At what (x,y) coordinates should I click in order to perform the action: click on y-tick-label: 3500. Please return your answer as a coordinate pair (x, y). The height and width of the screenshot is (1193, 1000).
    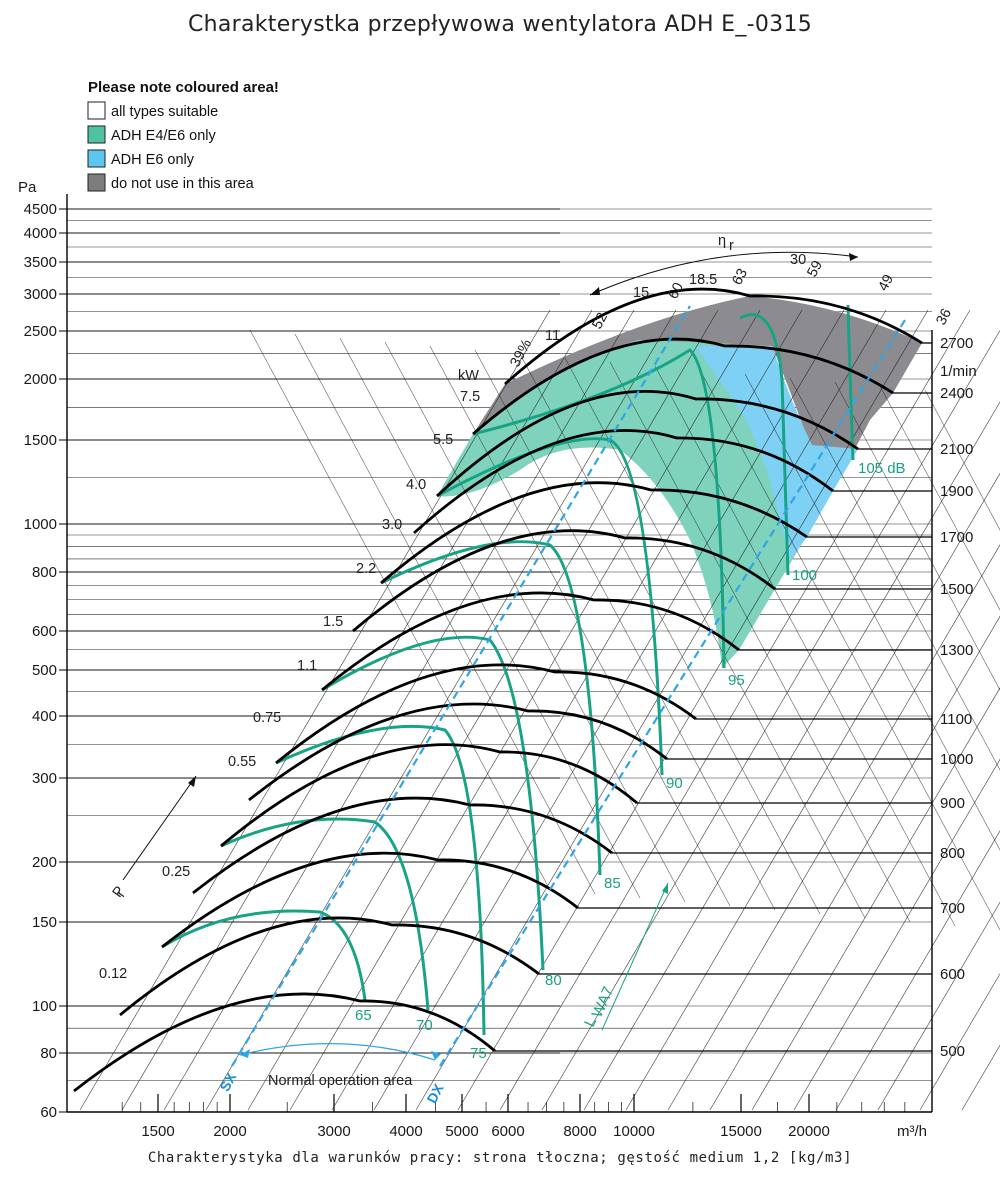
    Looking at the image, I should click on (40, 262).